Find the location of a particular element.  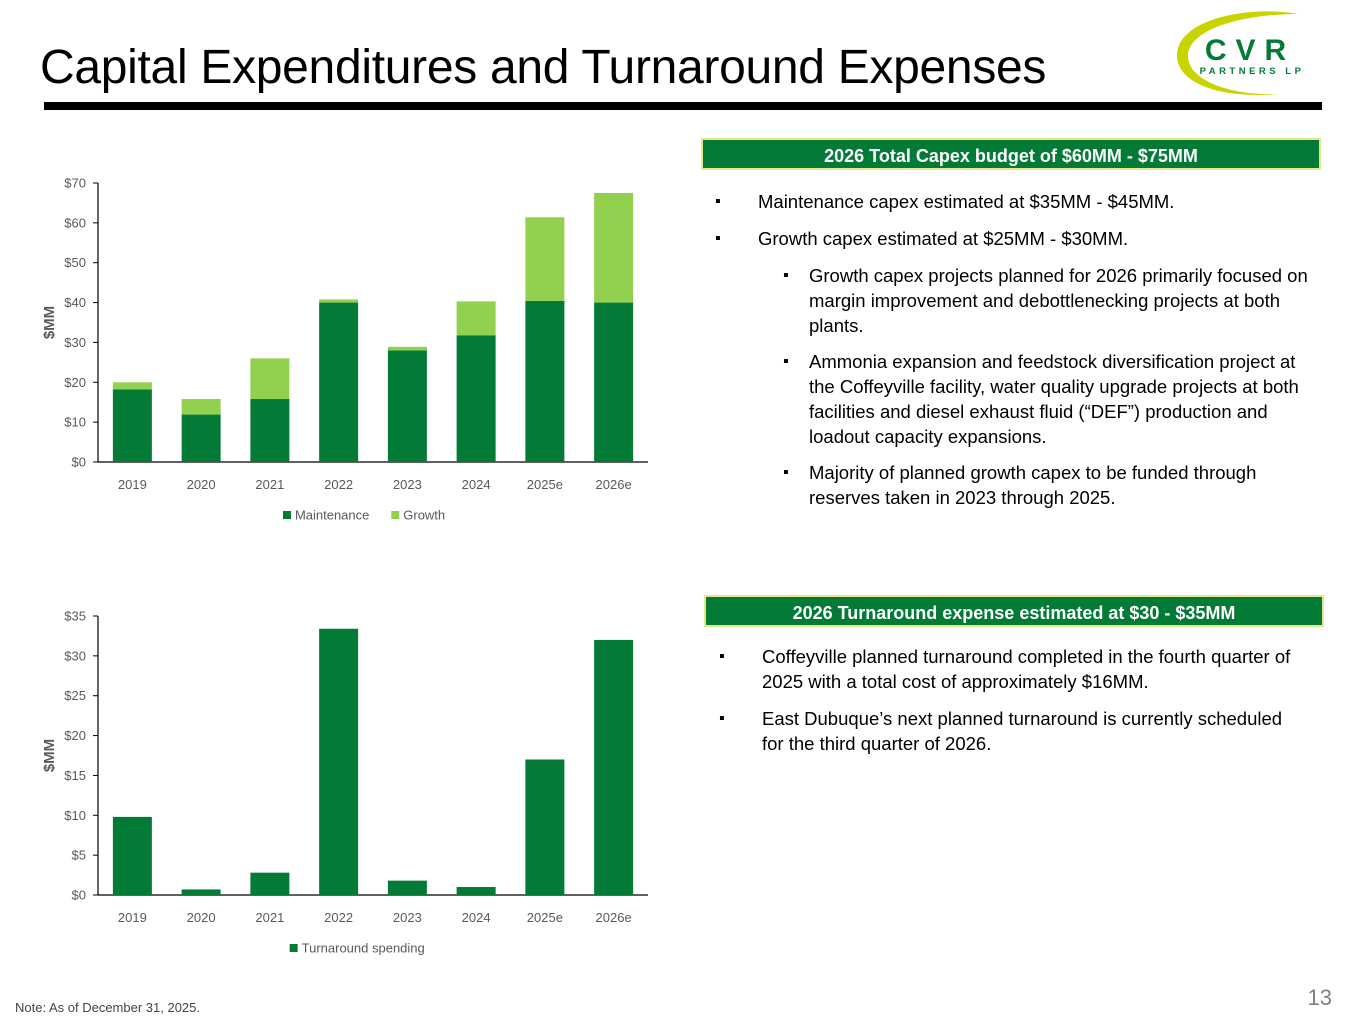

logo-sub-text: PARTNERS LP is located at coordinates (1252, 71).